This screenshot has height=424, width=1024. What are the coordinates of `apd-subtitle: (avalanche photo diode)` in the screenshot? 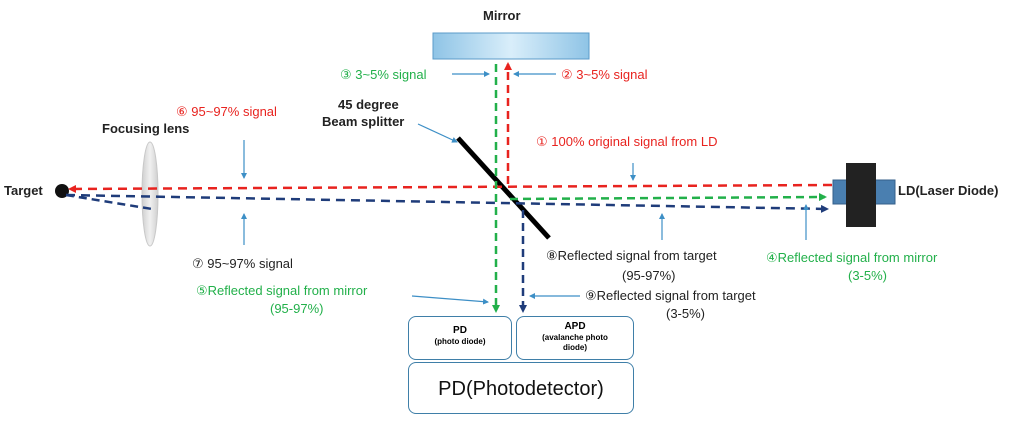 It's located at (575, 342).